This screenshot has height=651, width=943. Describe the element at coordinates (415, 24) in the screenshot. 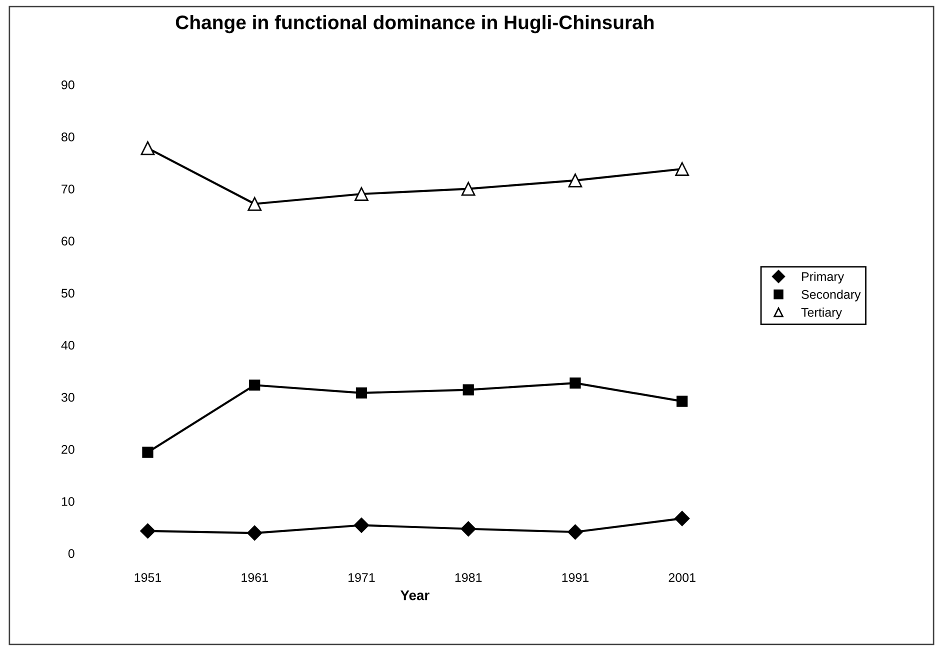

I see `chart-title: Change in functional dominance in Hugli-Chinsurah` at that location.